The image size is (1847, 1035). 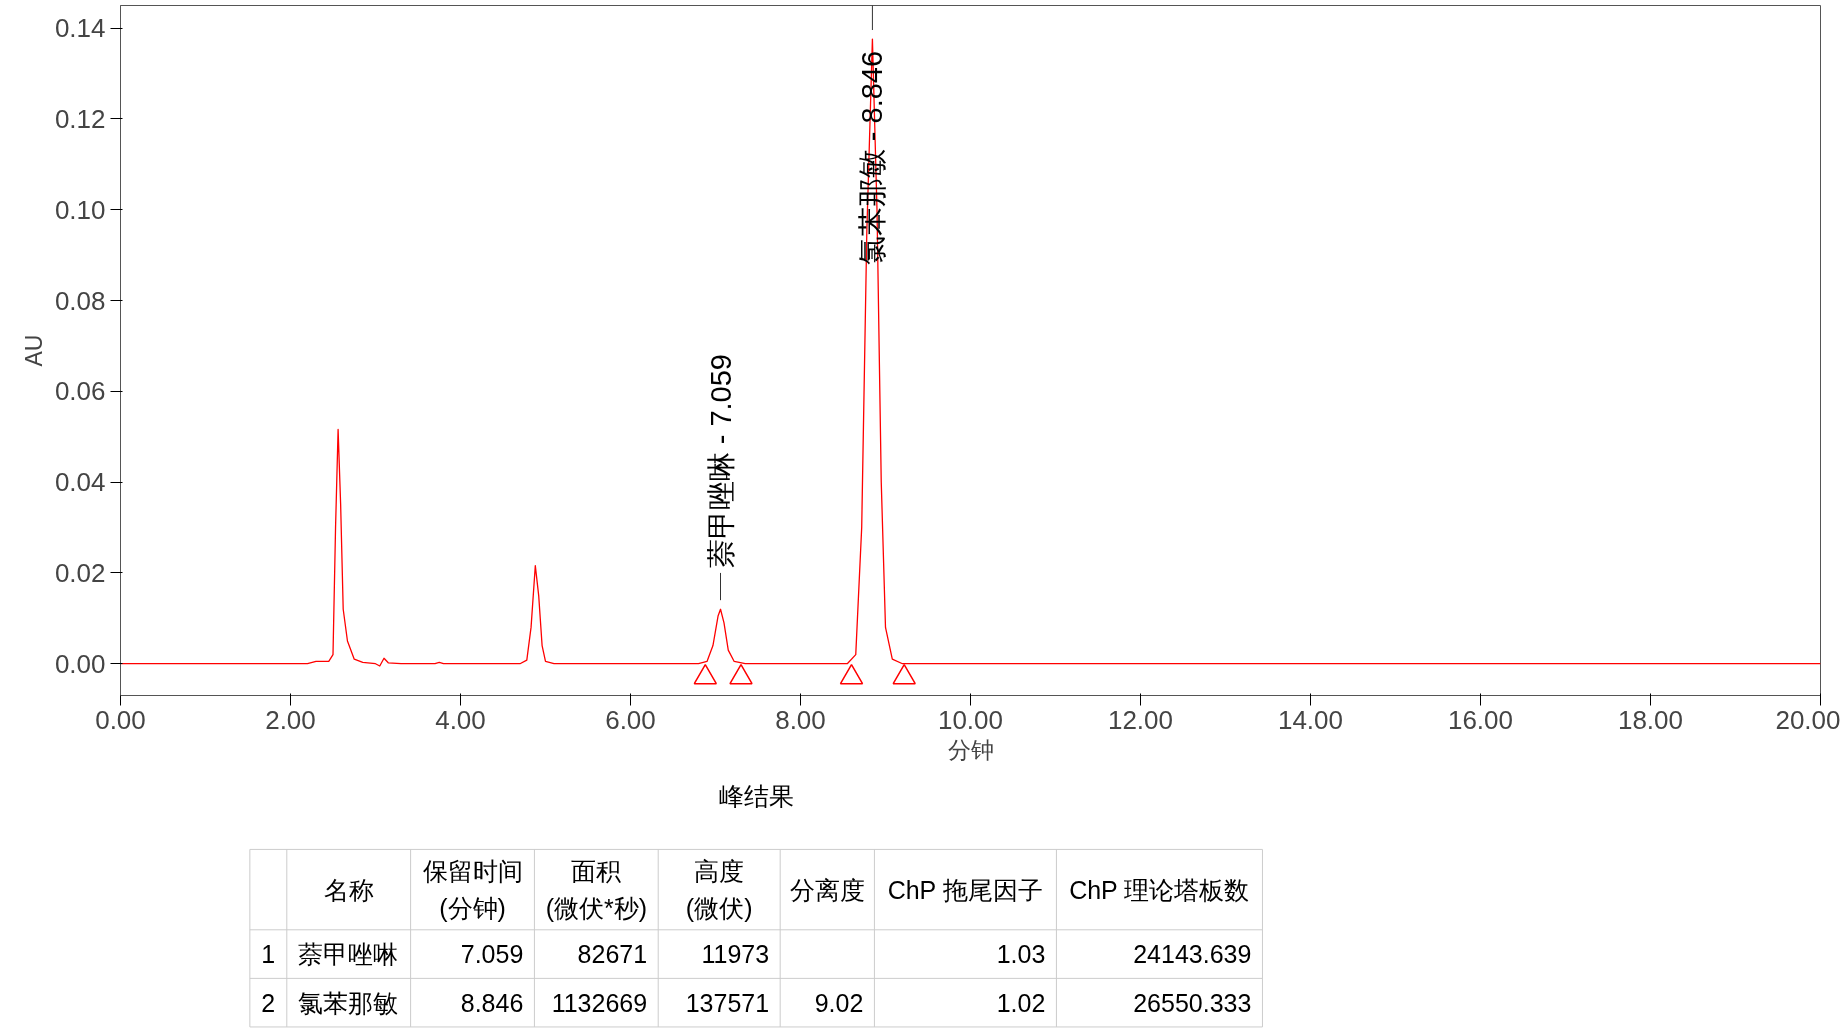 I want to click on y-tick-label: 0.06, so click(x=80, y=391).